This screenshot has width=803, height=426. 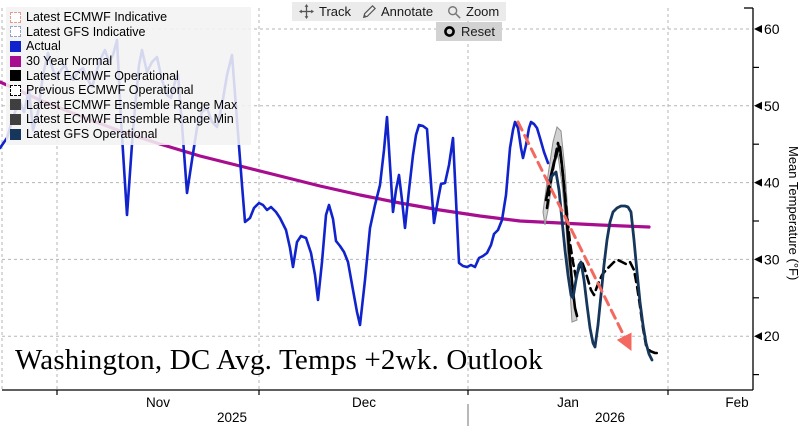 I want to click on legend-item: Actual, so click(x=128, y=46).